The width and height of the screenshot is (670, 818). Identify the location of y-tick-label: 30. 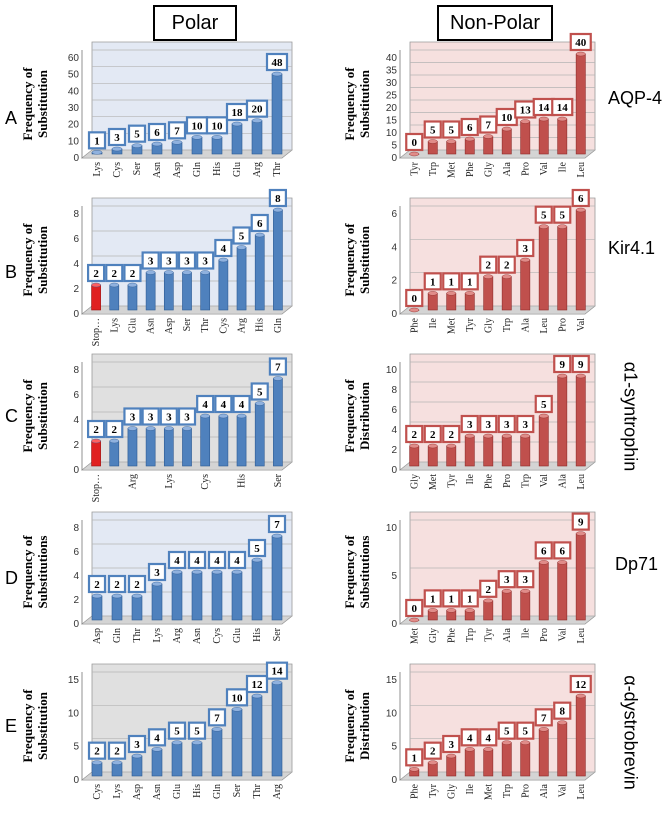
(392, 83).